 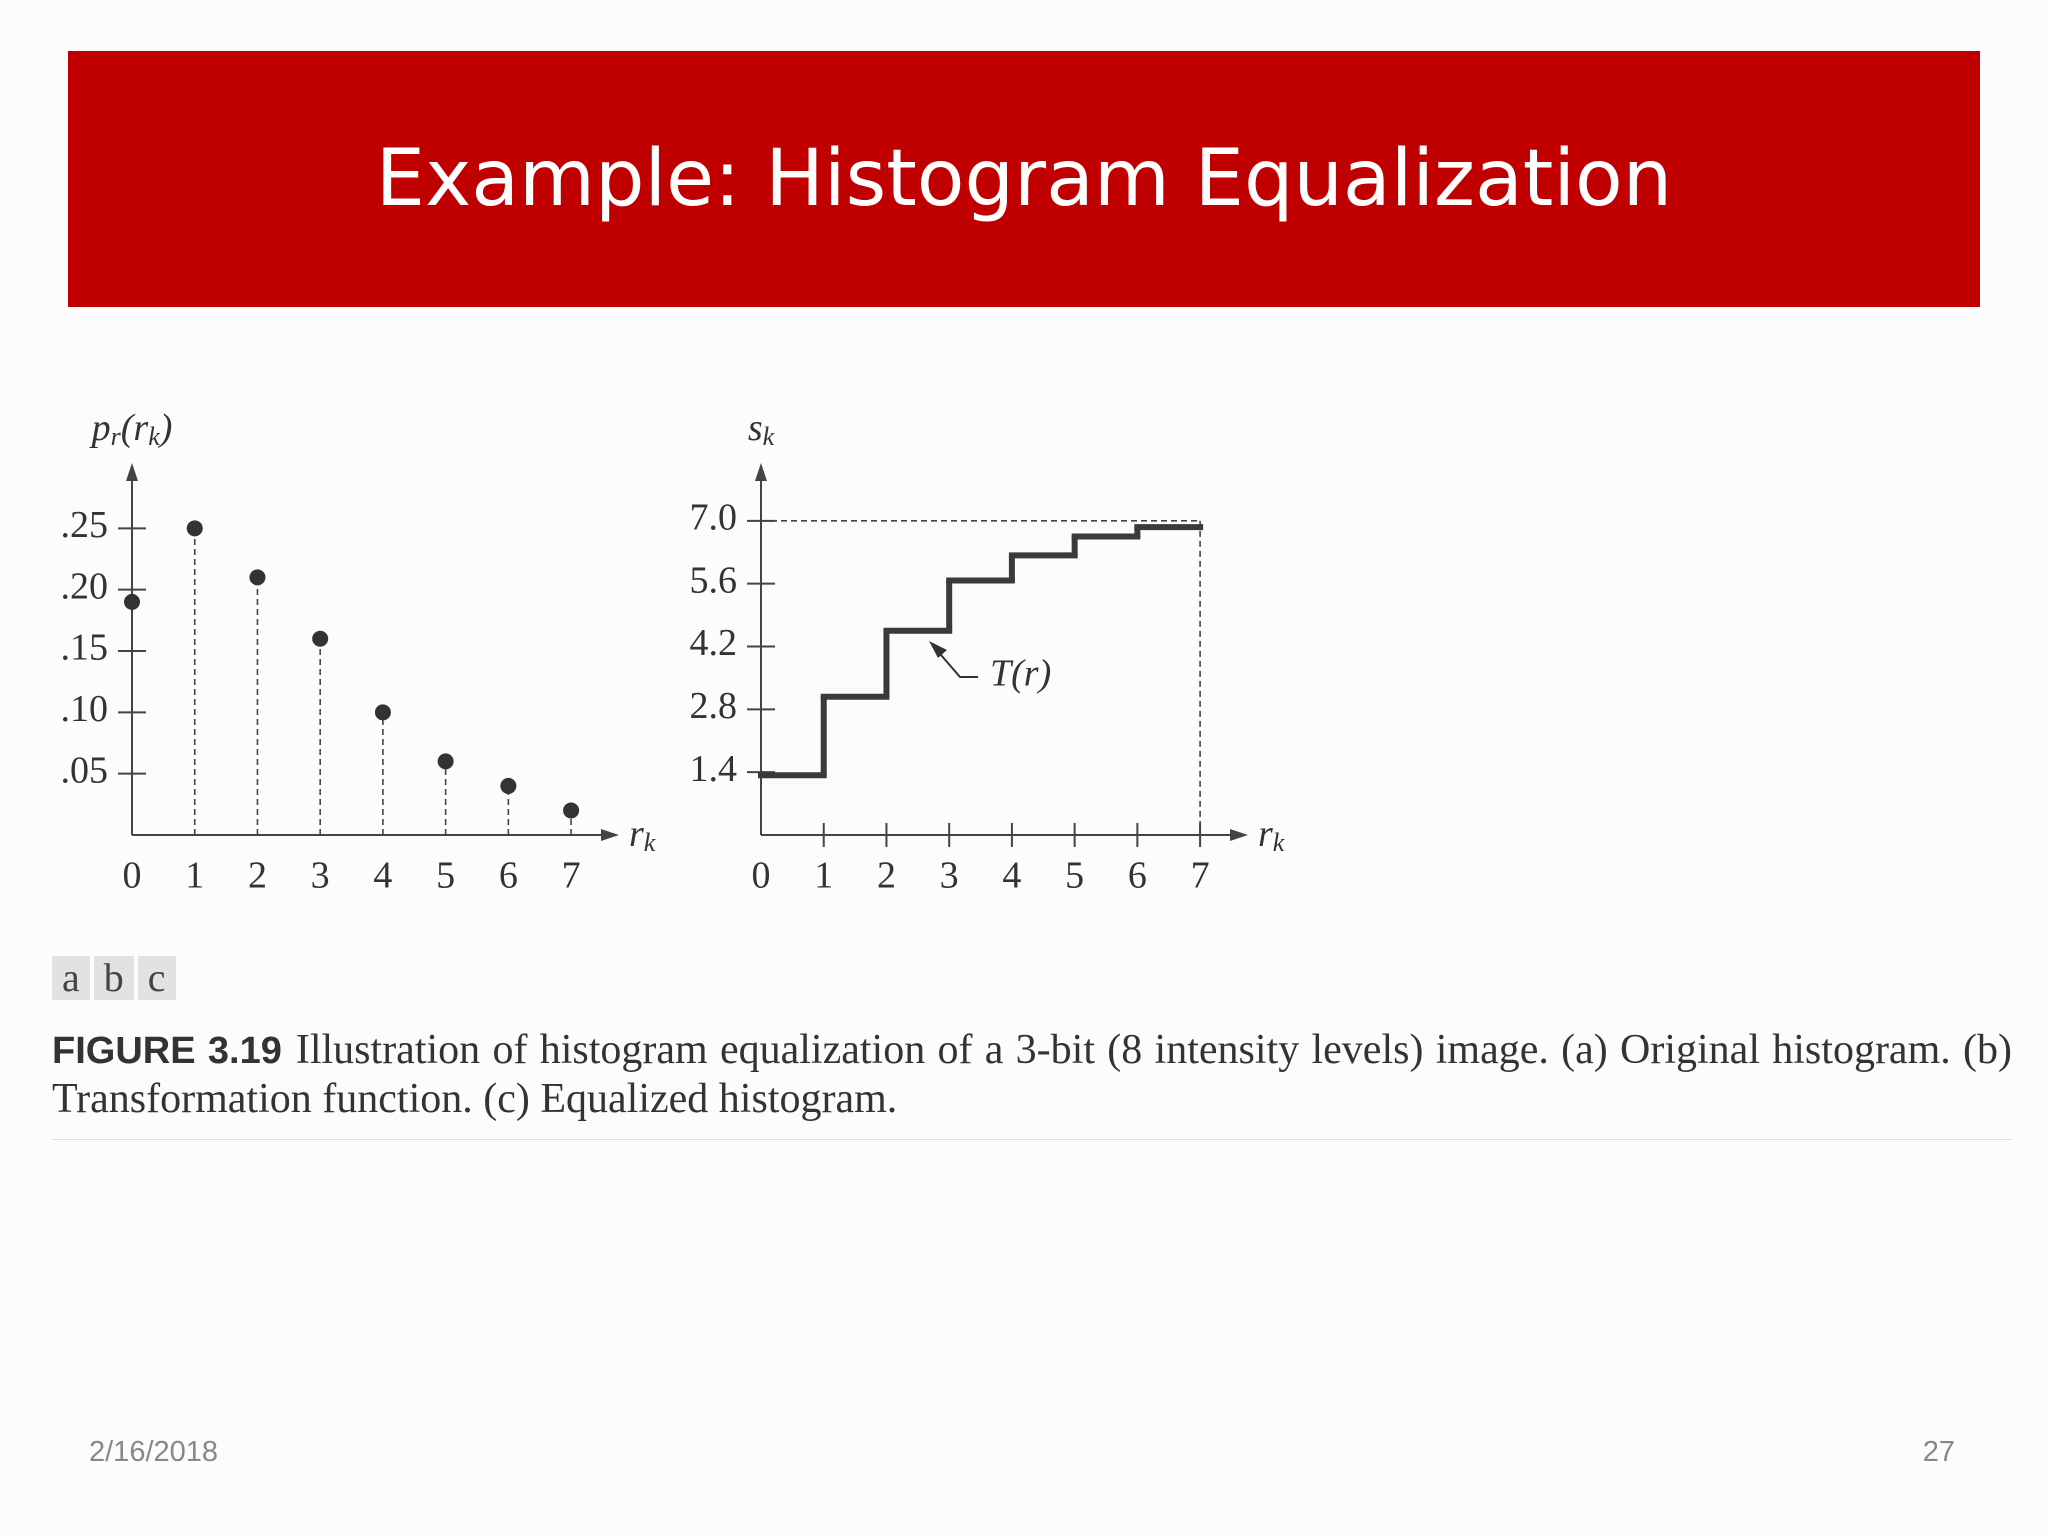 I want to click on rule, so click(x=1032, y=1139).